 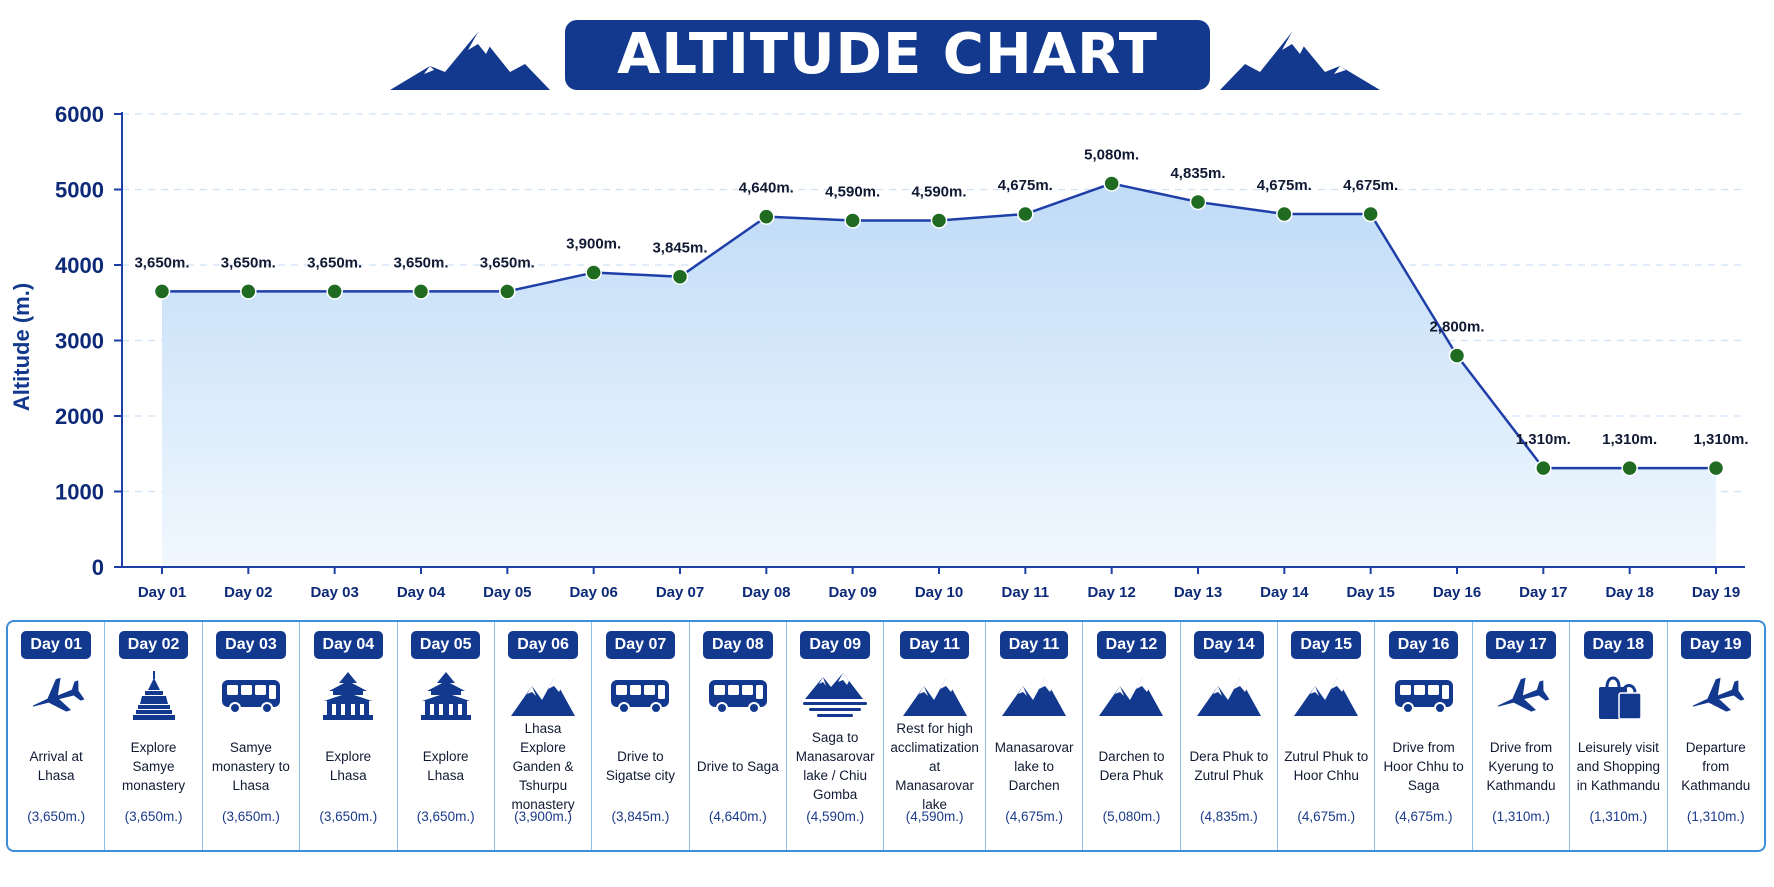 What do you see at coordinates (349, 736) in the screenshot?
I see `itinerary-card: Day 04 Explore Lhasa (3,650m.)` at bounding box center [349, 736].